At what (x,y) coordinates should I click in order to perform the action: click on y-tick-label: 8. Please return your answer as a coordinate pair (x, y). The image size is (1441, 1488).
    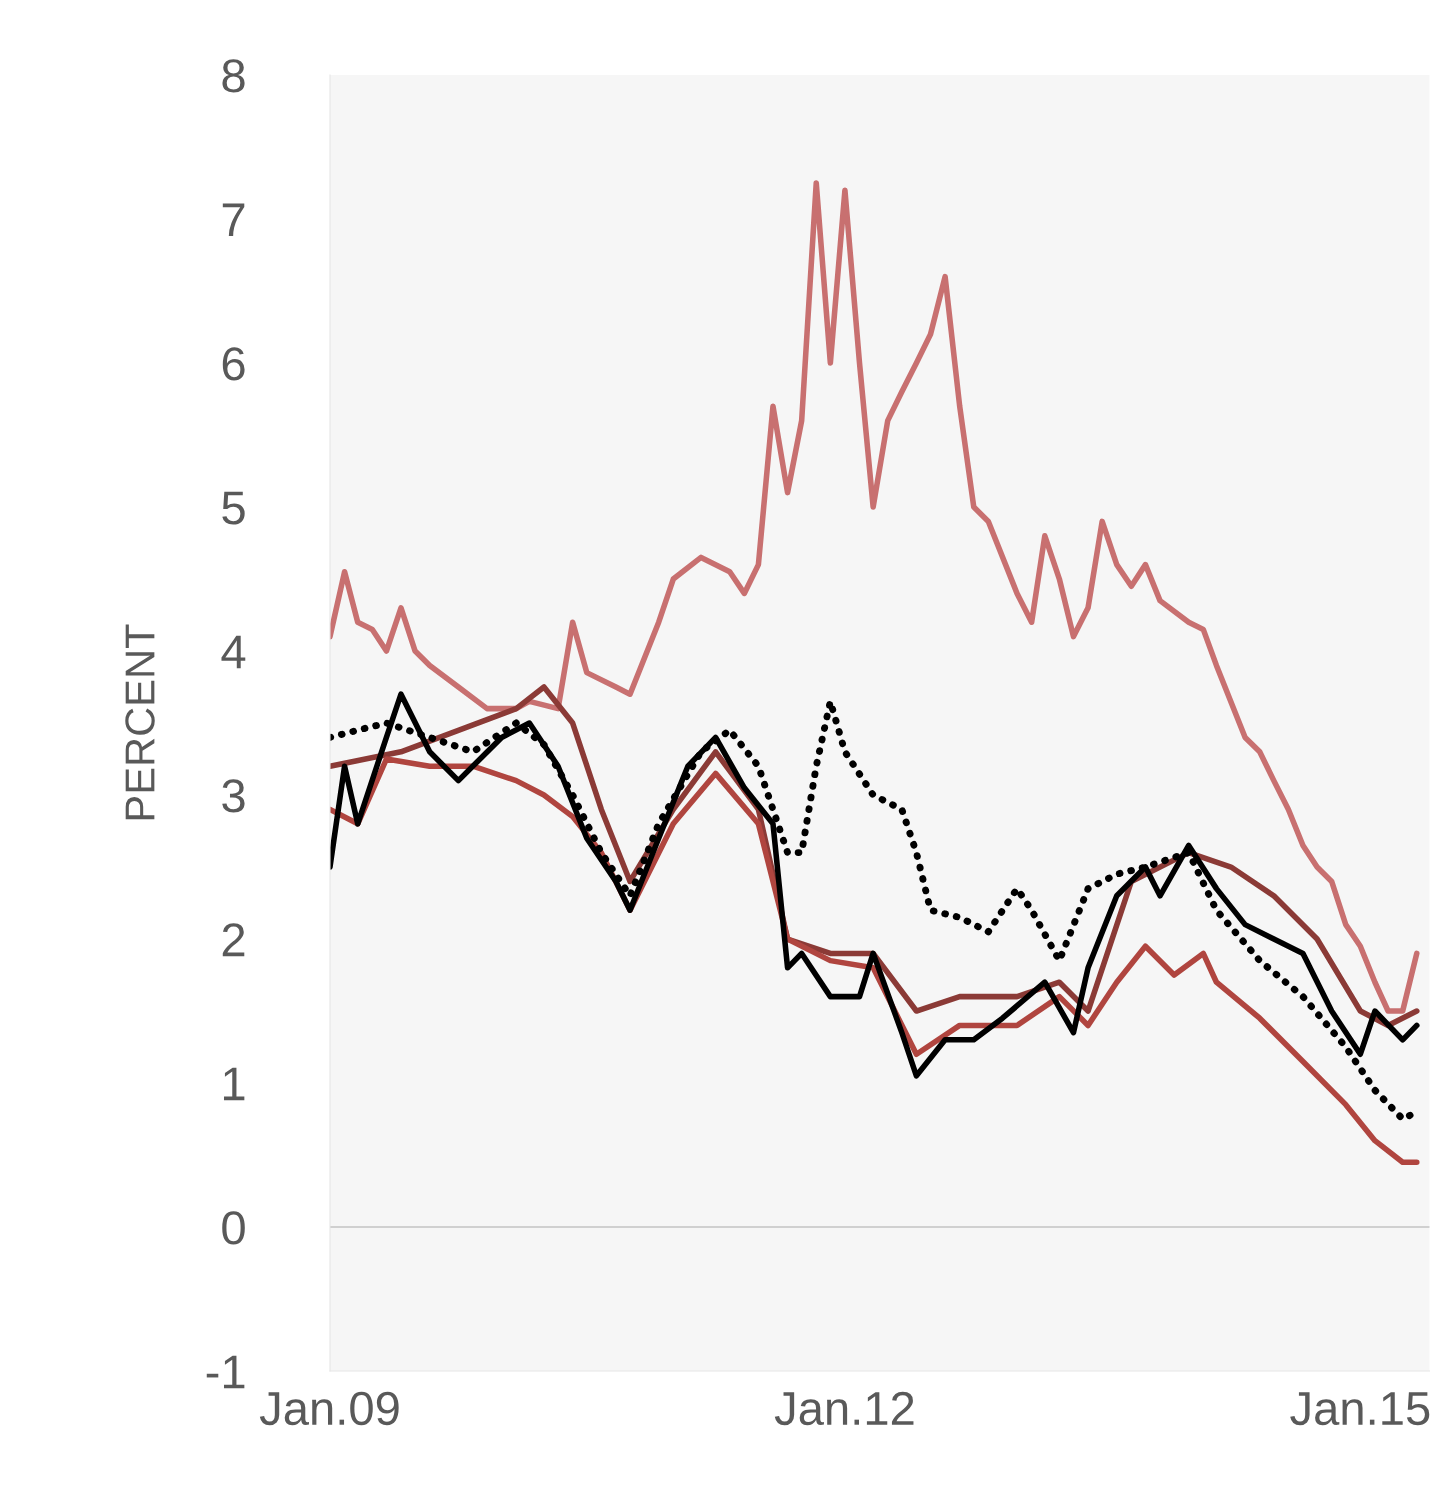
    Looking at the image, I should click on (233, 76).